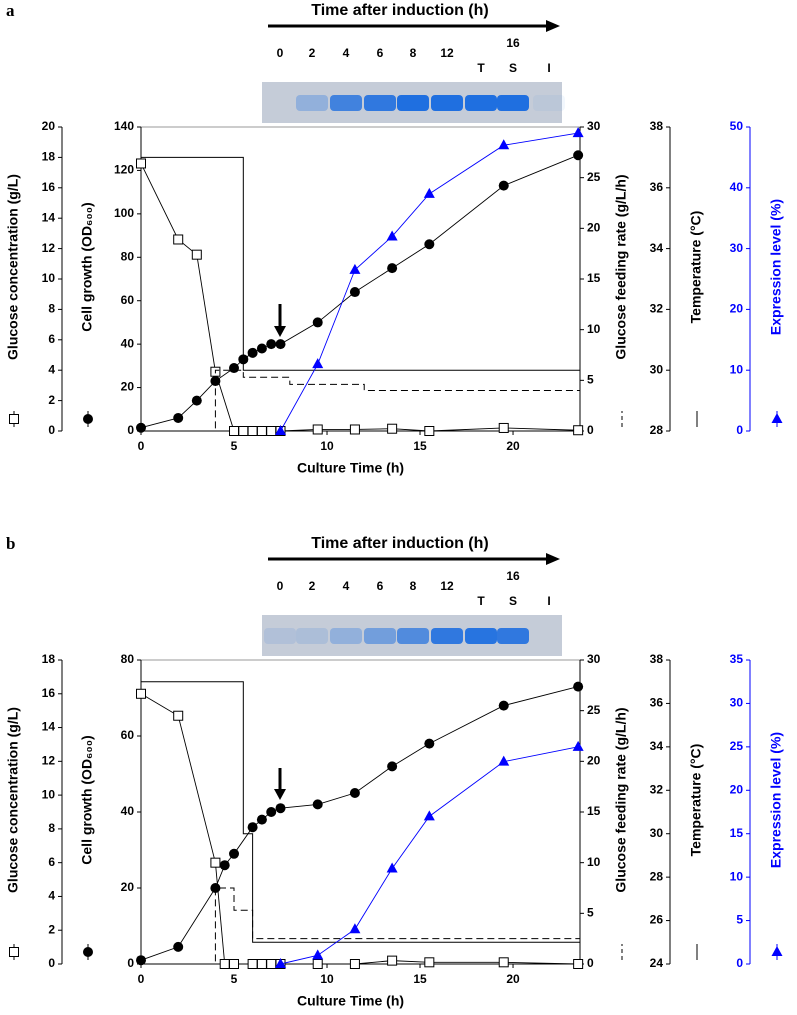  I want to click on induction-marker-head, so click(280, 331).